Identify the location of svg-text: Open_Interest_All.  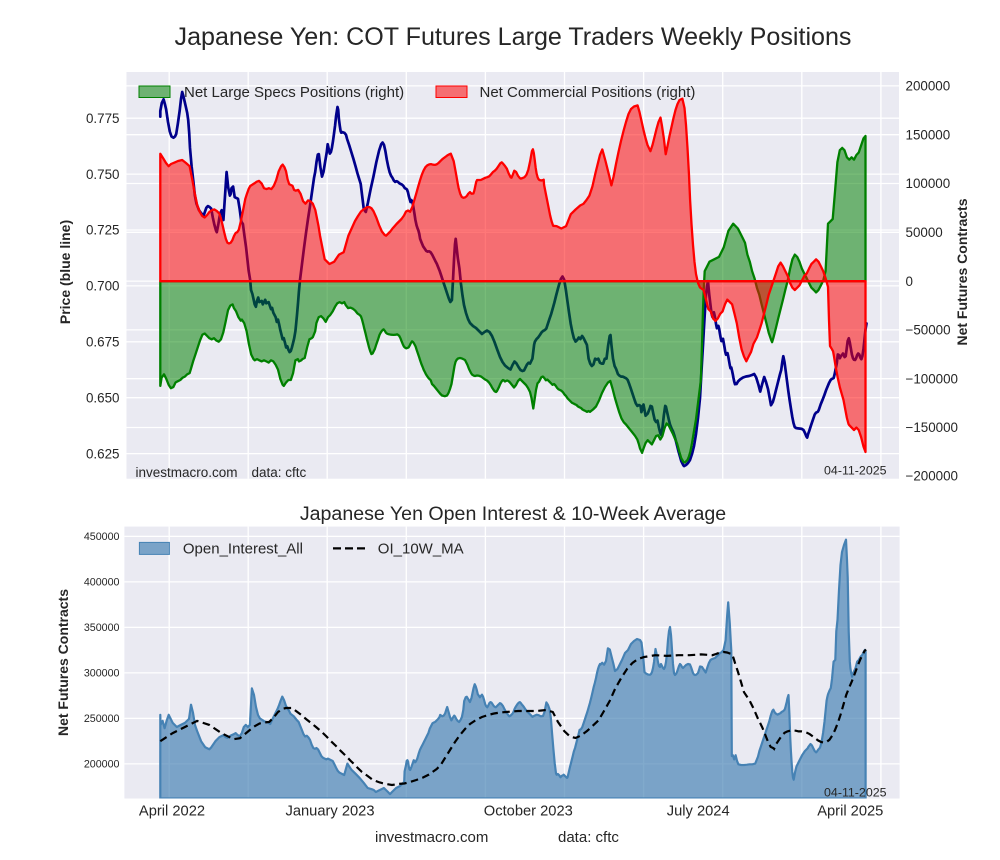
(243, 549).